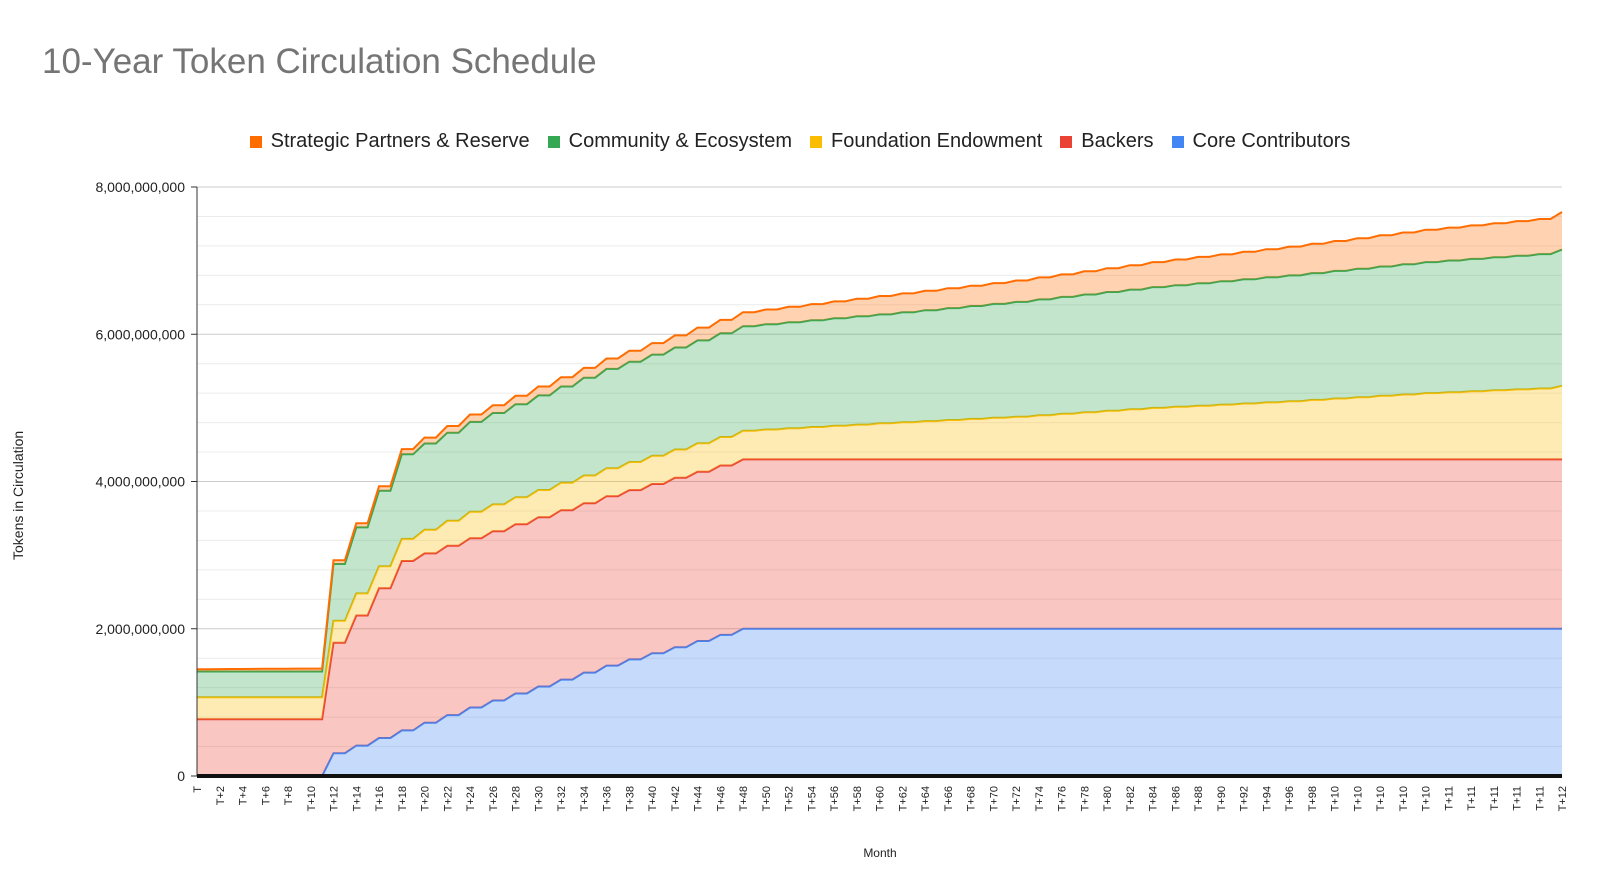 Image resolution: width=1600 pixels, height=879 pixels. I want to click on x-tick-label: T+68, so click(972, 798).